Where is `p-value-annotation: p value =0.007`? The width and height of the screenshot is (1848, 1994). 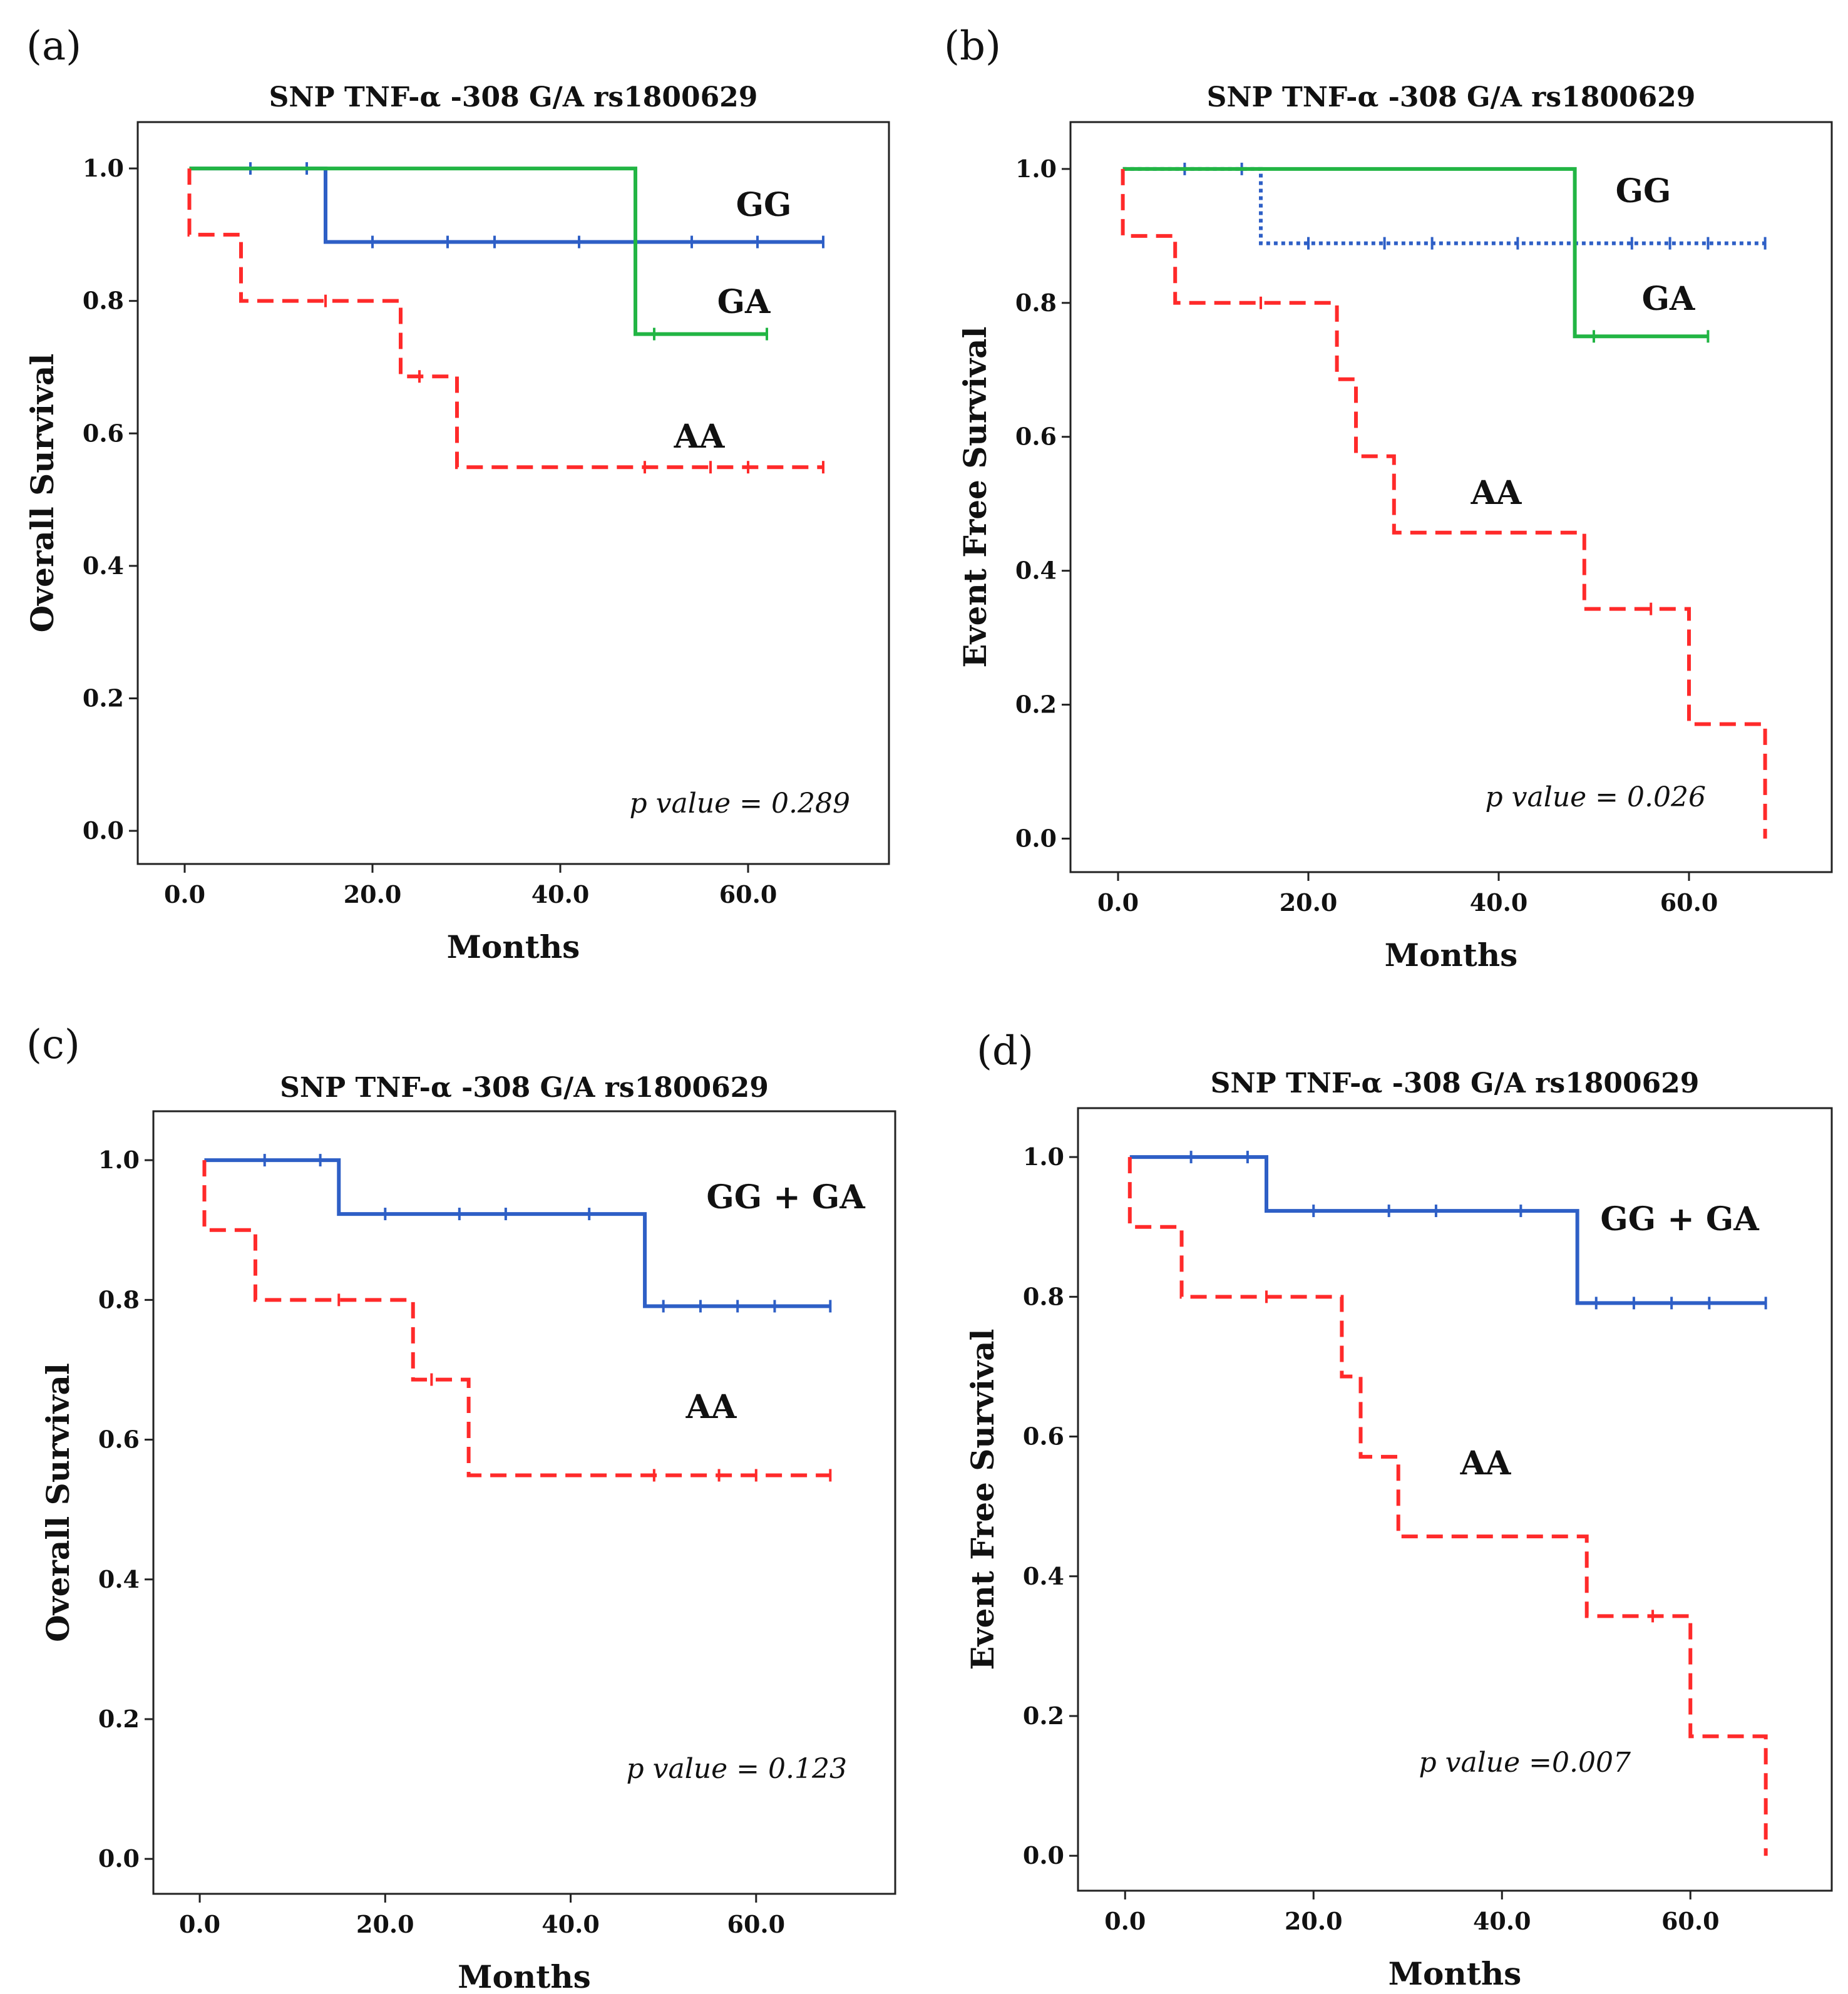 p-value-annotation: p value =0.007 is located at coordinates (1525, 1763).